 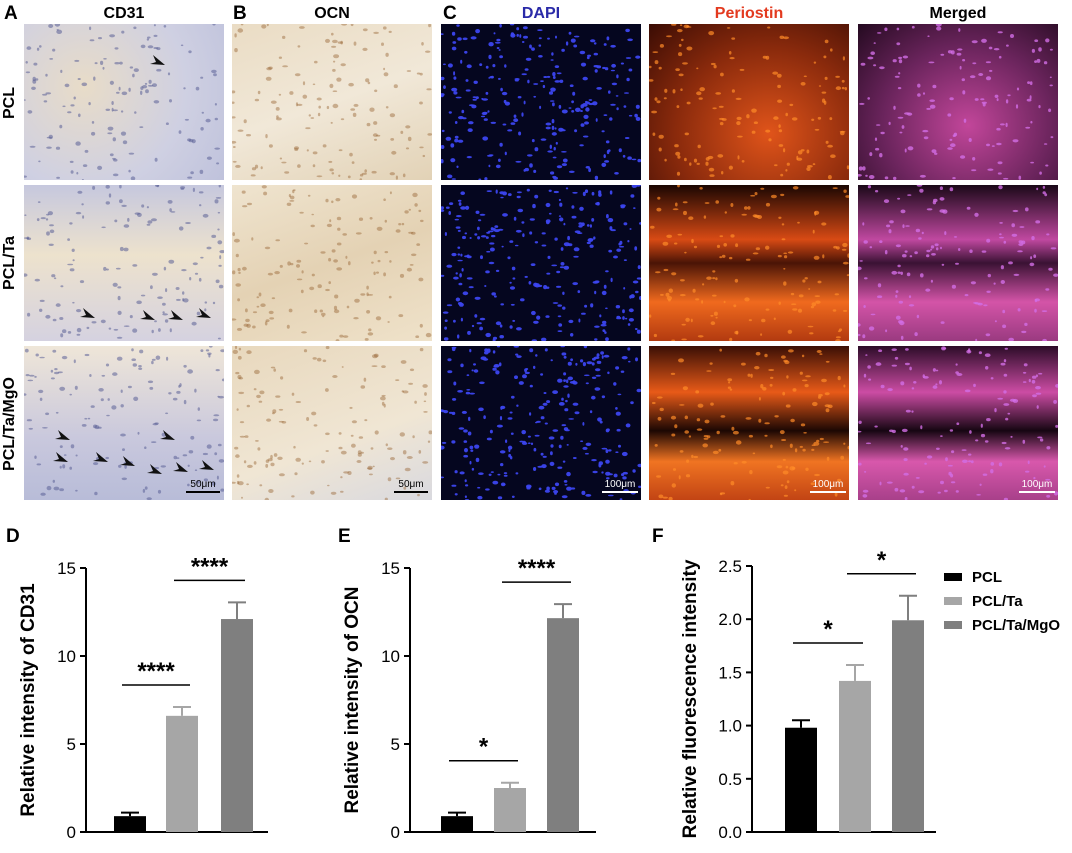 I want to click on chart-f-y-tick-label: 1.5, so click(x=730, y=672).